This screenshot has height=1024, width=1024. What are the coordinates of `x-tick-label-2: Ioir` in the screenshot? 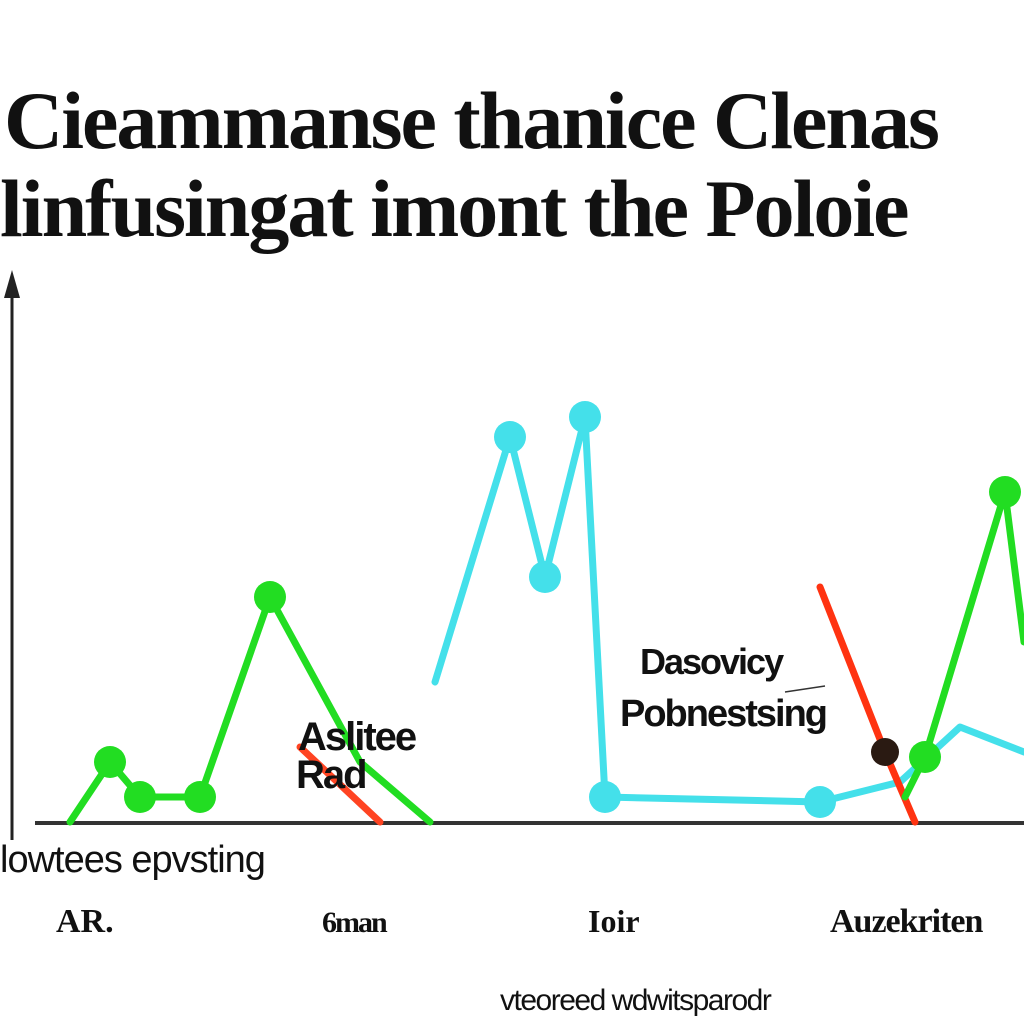 It's located at (614, 921).